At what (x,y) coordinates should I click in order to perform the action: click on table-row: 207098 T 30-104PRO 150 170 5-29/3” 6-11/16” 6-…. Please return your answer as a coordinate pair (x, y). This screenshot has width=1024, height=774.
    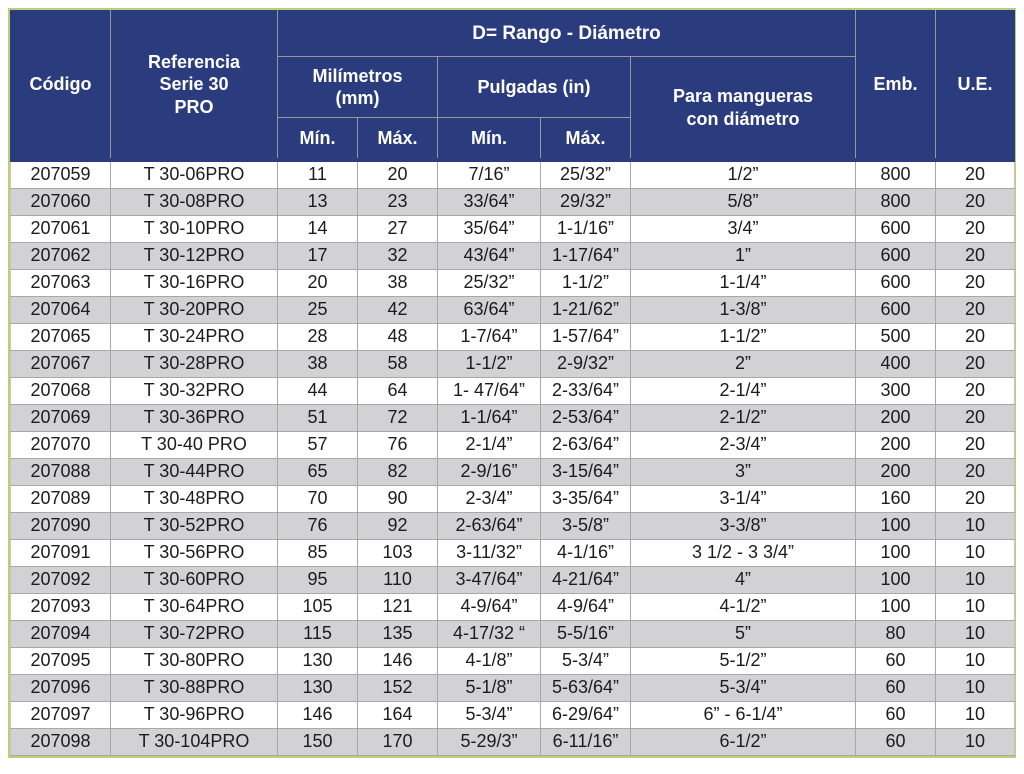
    Looking at the image, I should click on (513, 742).